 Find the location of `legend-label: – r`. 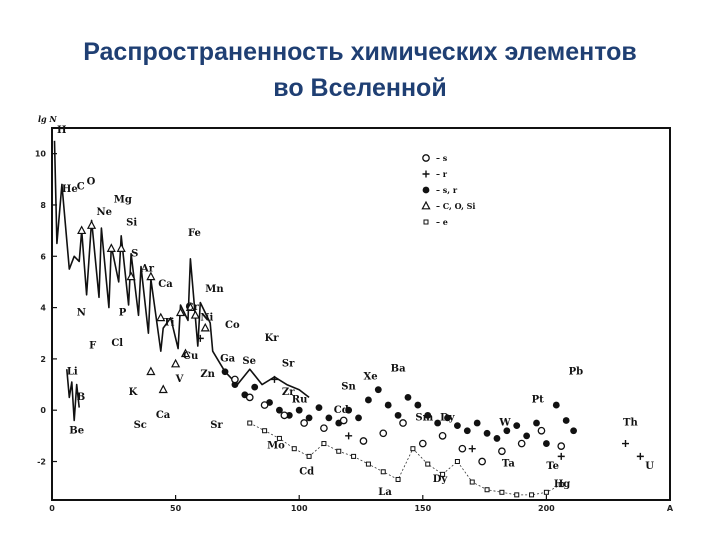

legend-label: – r is located at coordinates (442, 174).